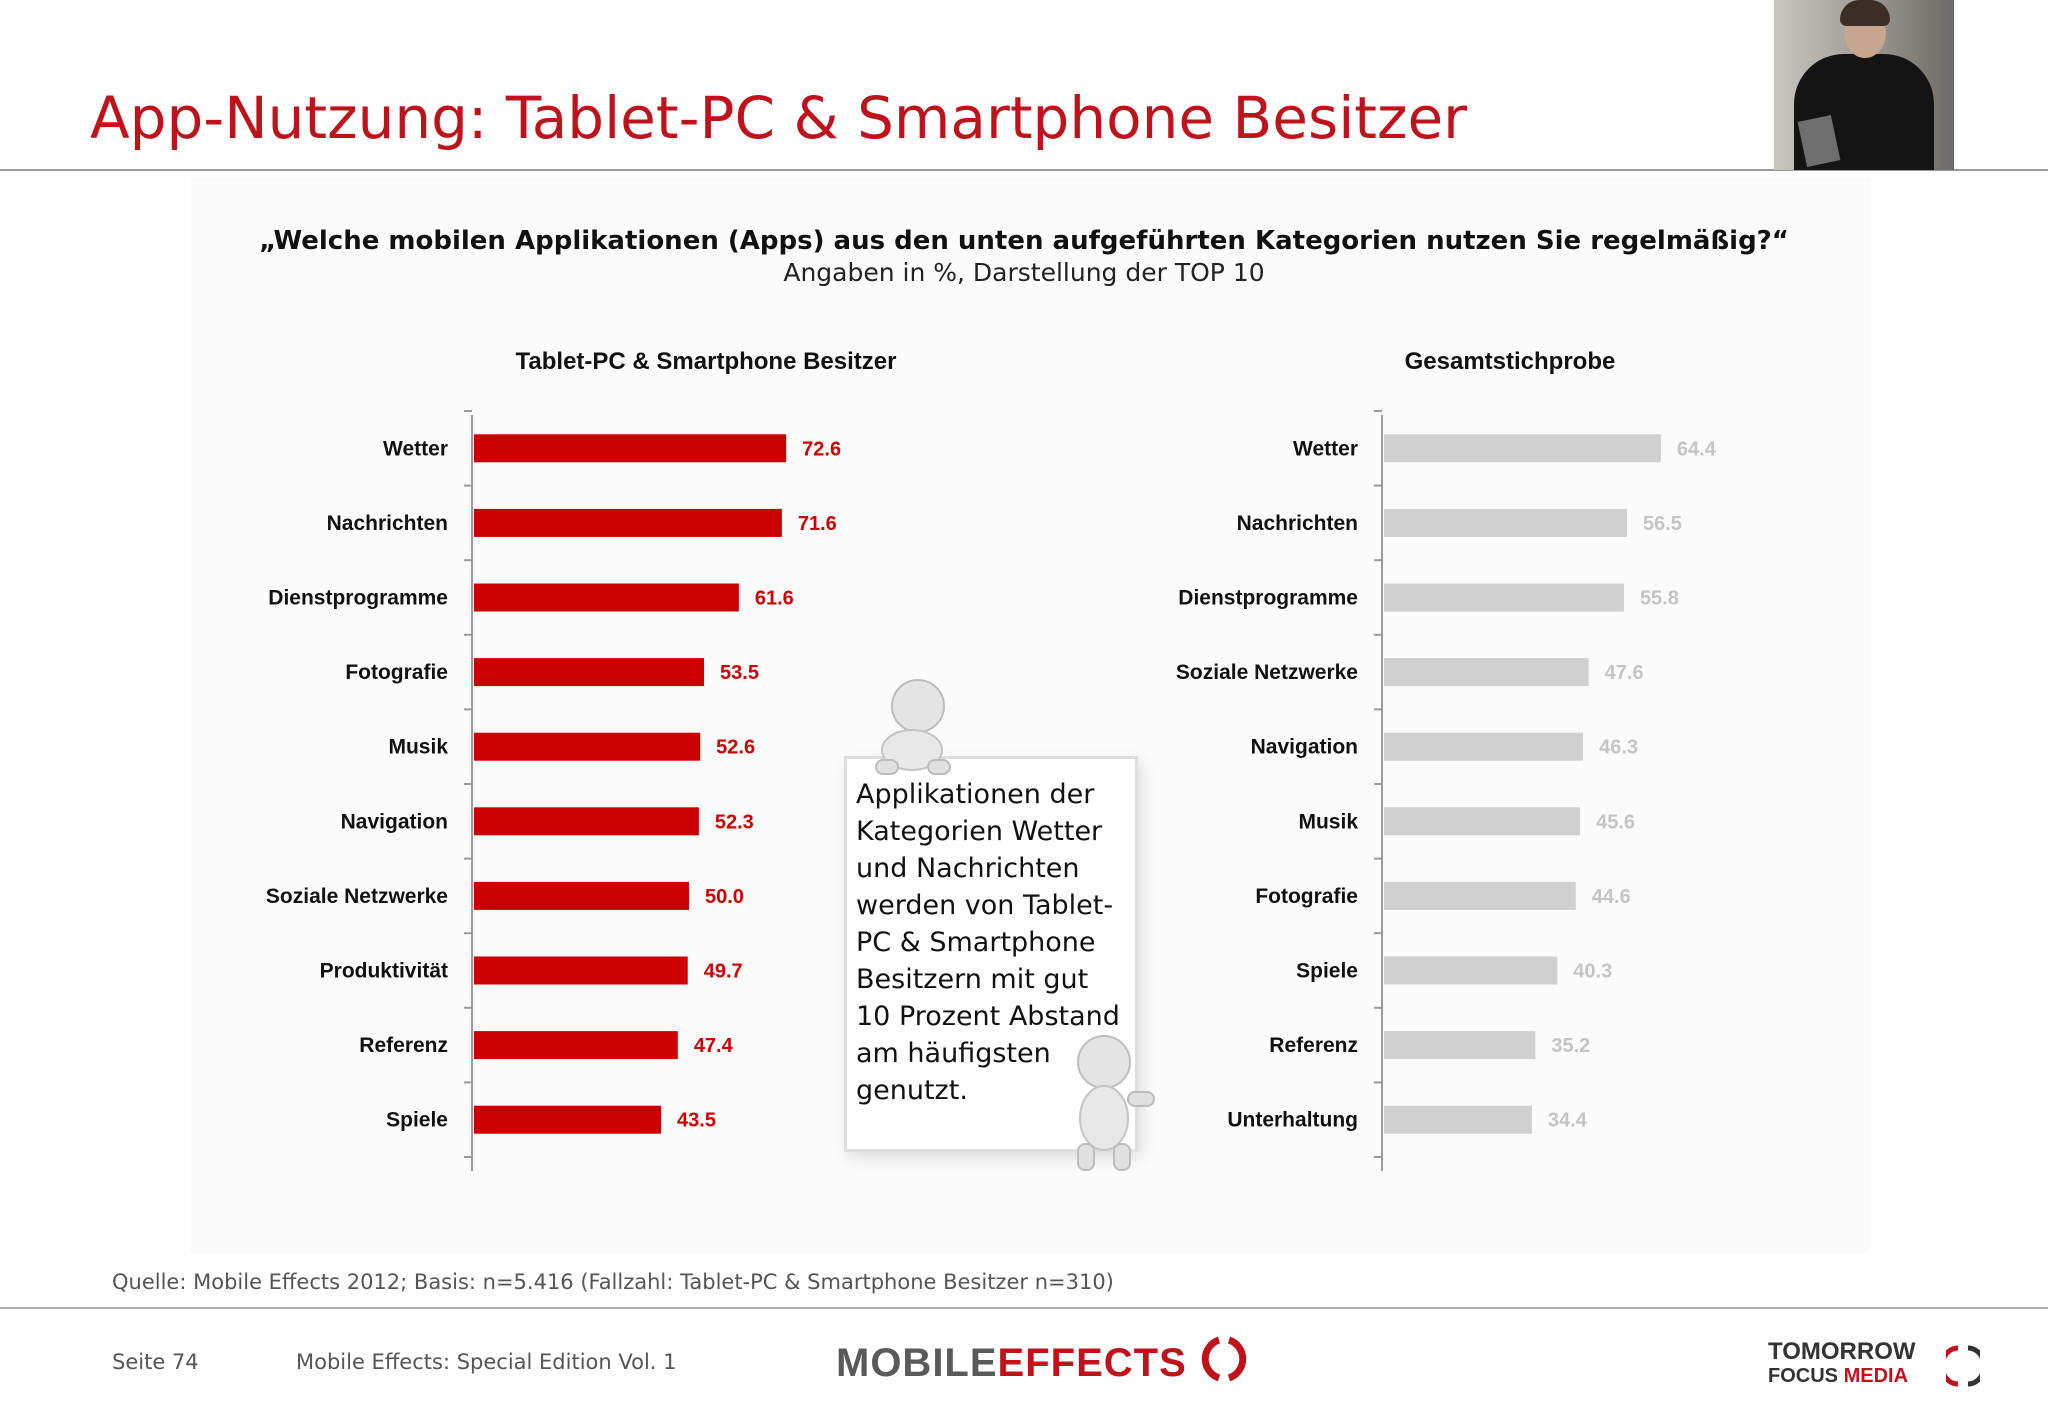 This screenshot has height=1418, width=2048. I want to click on owners-value-label: 61.6, so click(774, 599).